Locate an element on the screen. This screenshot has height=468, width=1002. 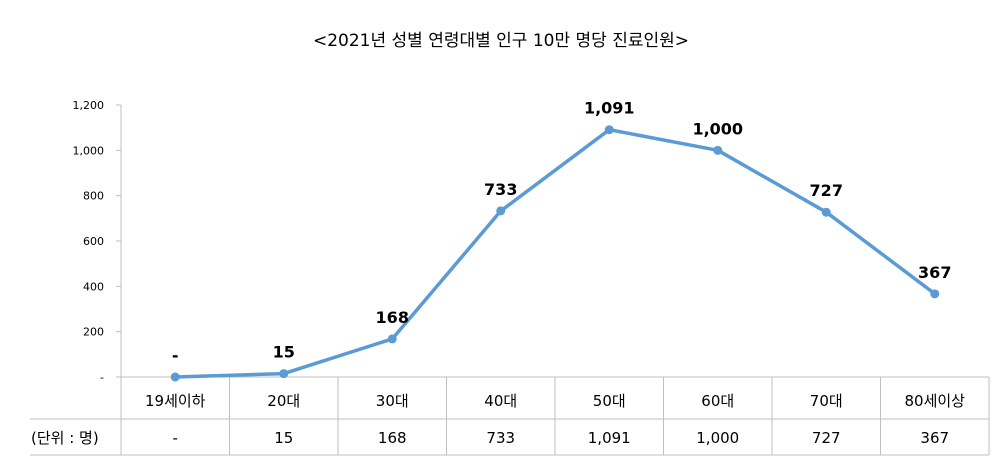
data-label: 168 is located at coordinates (392, 317).